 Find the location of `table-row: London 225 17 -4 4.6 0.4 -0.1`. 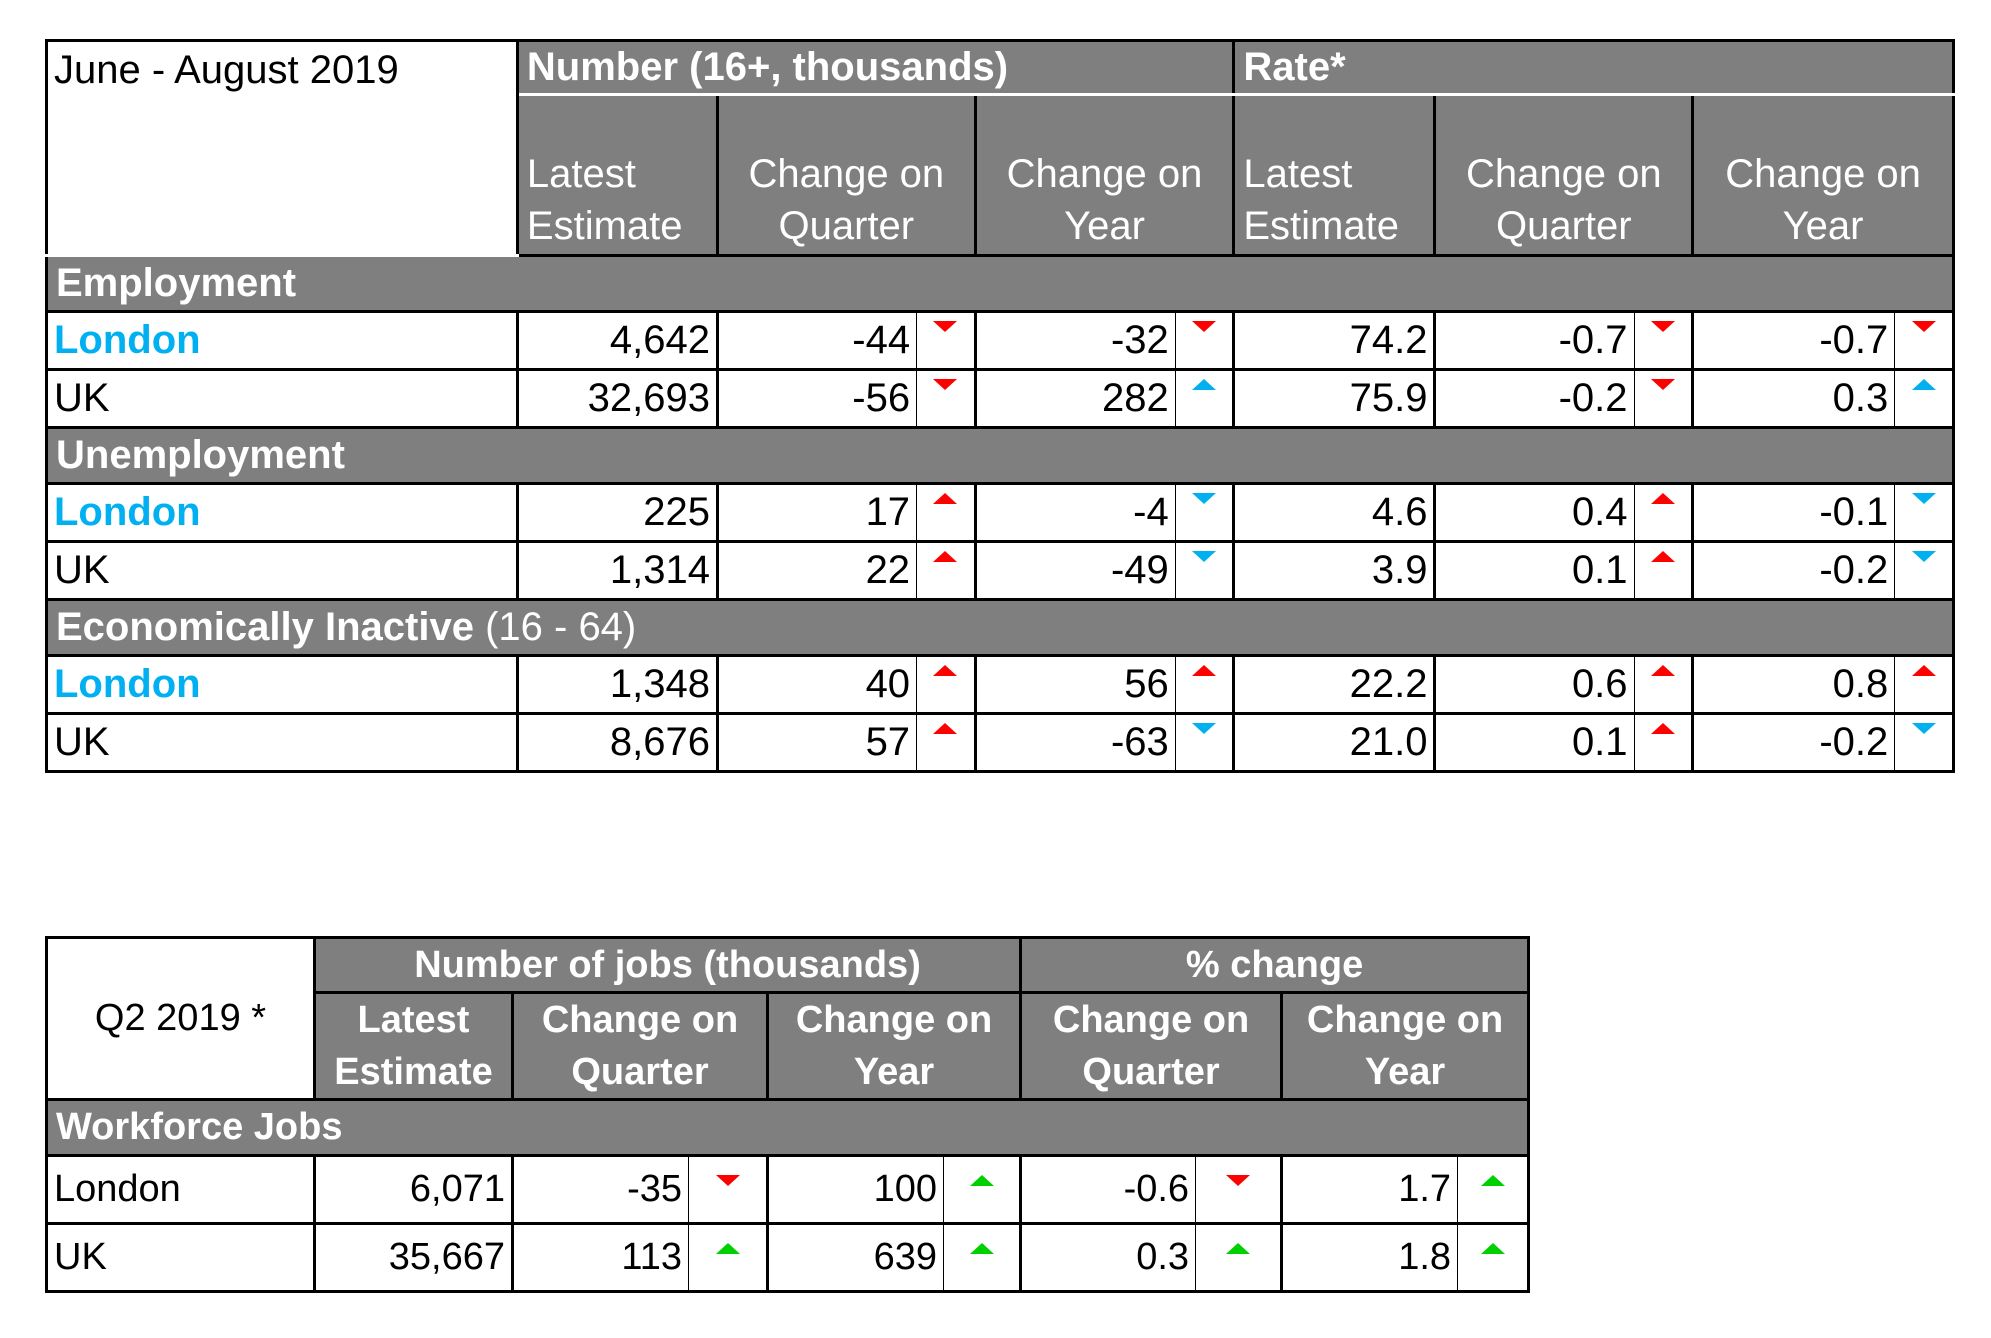

table-row: London 225 17 -4 4.6 0.4 -0.1 is located at coordinates (1000, 513).